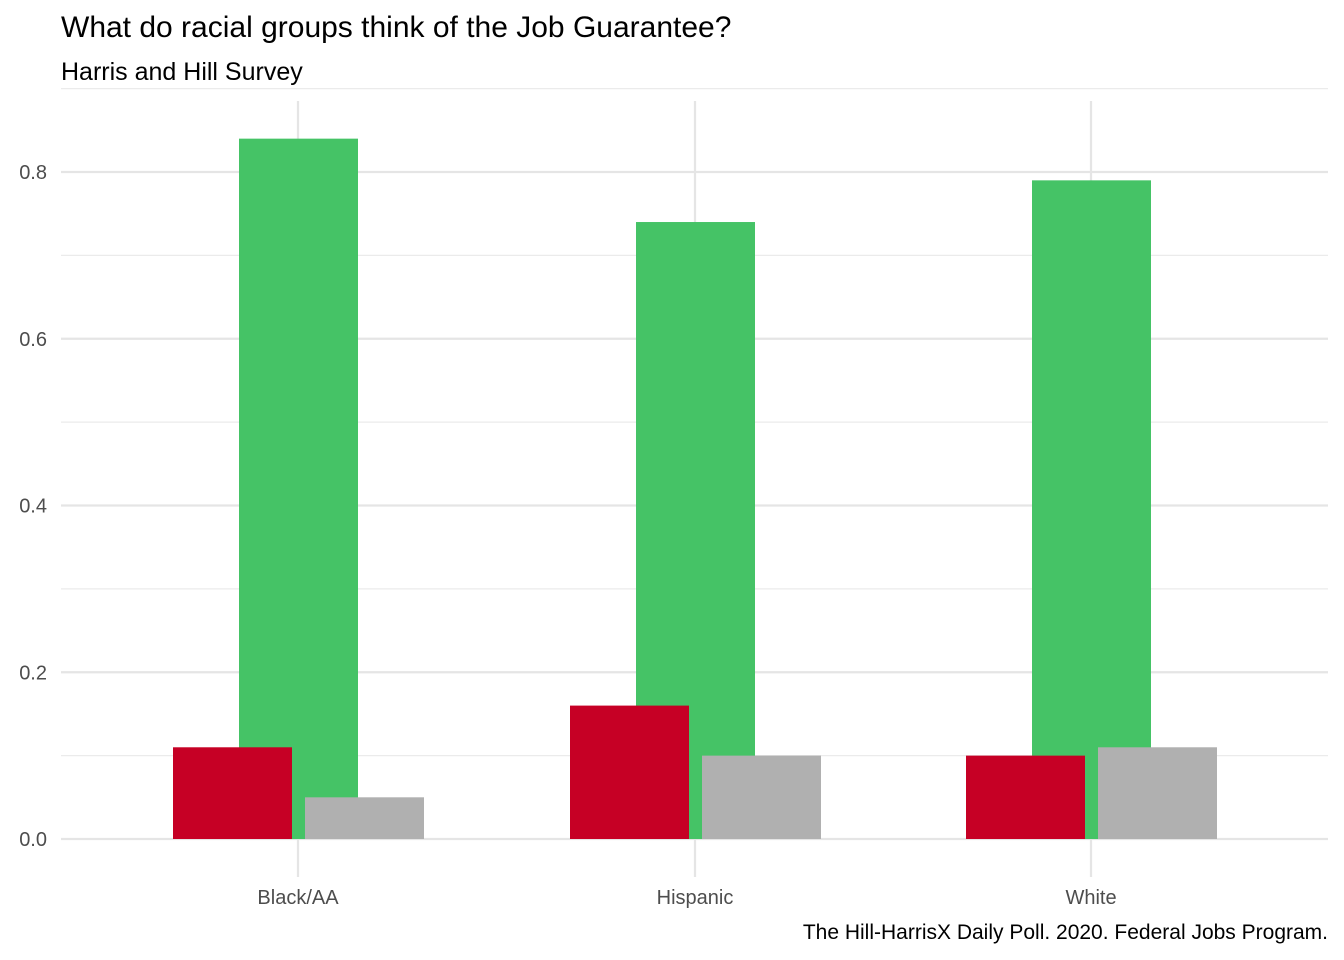 This screenshot has height=960, width=1344. Describe the element at coordinates (33, 673) in the screenshot. I see `y-tick-label: 0.2` at that location.